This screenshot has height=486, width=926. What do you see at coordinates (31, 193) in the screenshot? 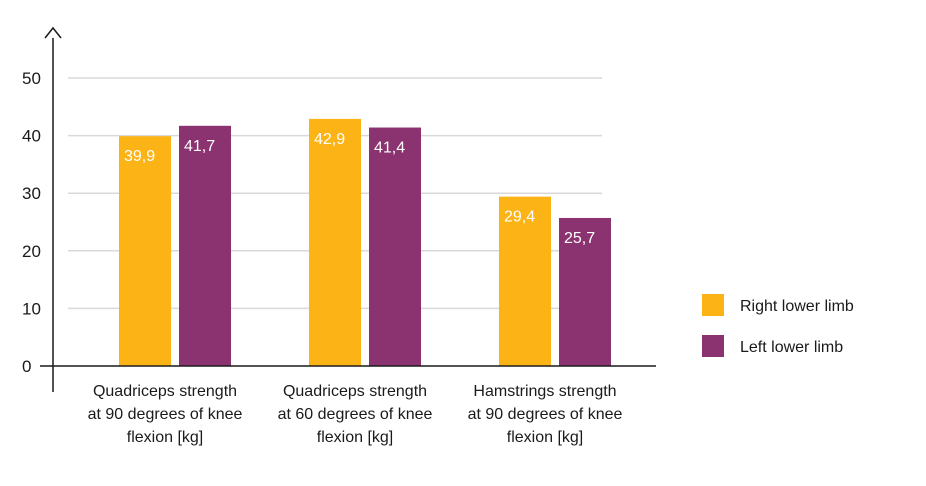
I see `y-tick-label: 30` at bounding box center [31, 193].